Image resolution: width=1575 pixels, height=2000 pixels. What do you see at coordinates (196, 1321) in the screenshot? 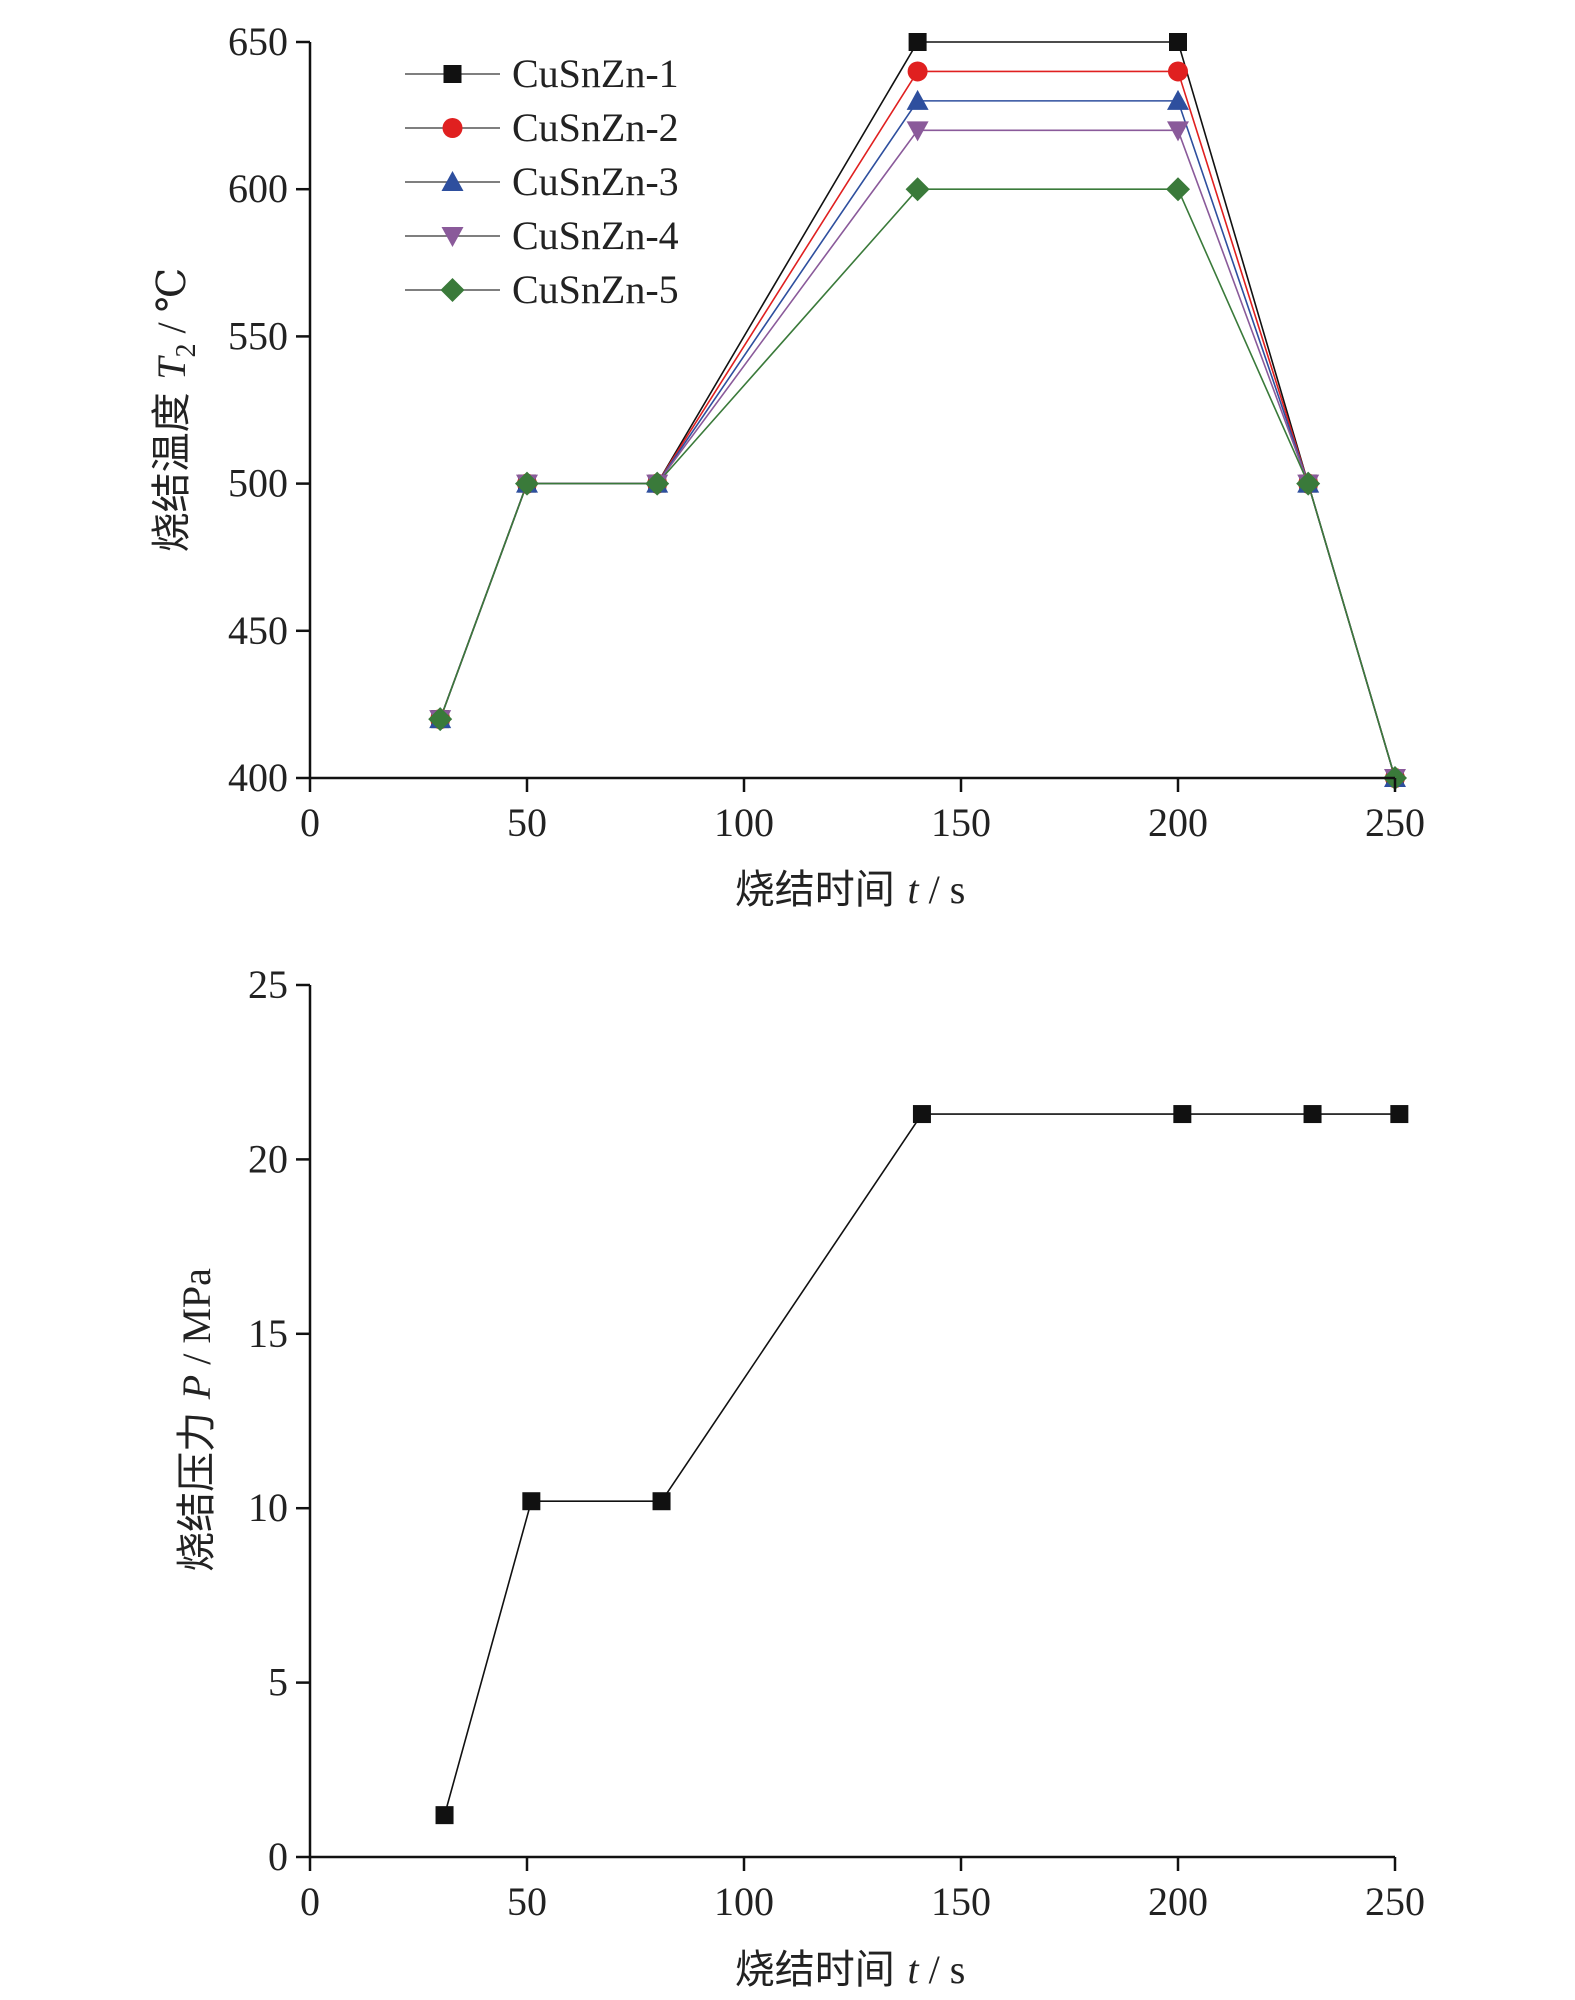
I see `y-label-unit: / MPa` at bounding box center [196, 1321].